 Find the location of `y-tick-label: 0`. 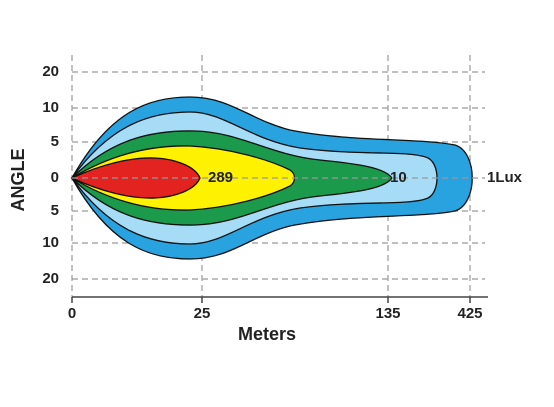

y-tick-label: 0 is located at coordinates (55, 177).